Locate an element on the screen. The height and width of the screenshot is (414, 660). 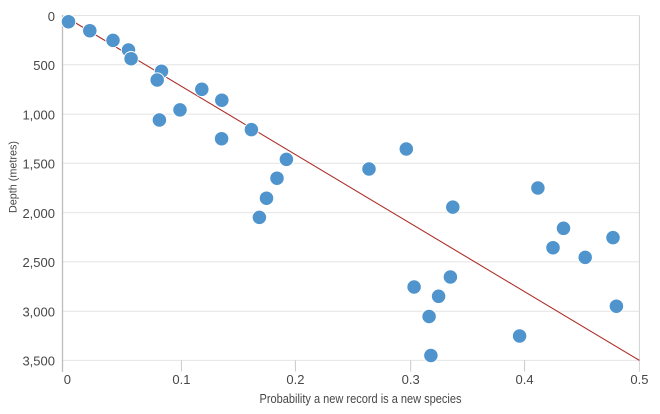
svg-text: 1,000 is located at coordinates (38, 114).